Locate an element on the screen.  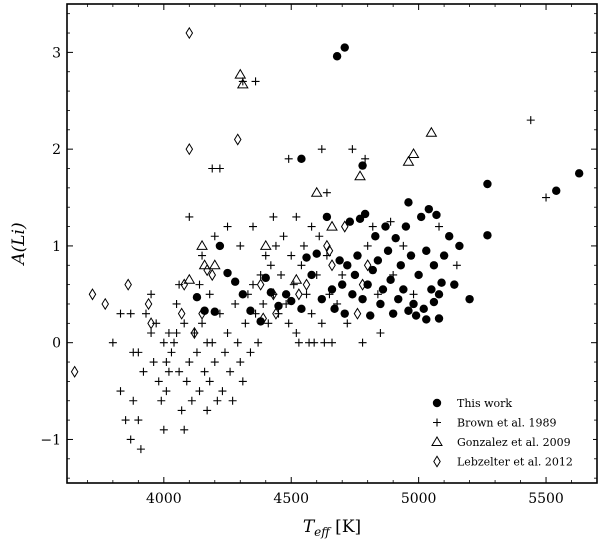
y-axis-title: A(Li) is located at coordinates (19, 244).